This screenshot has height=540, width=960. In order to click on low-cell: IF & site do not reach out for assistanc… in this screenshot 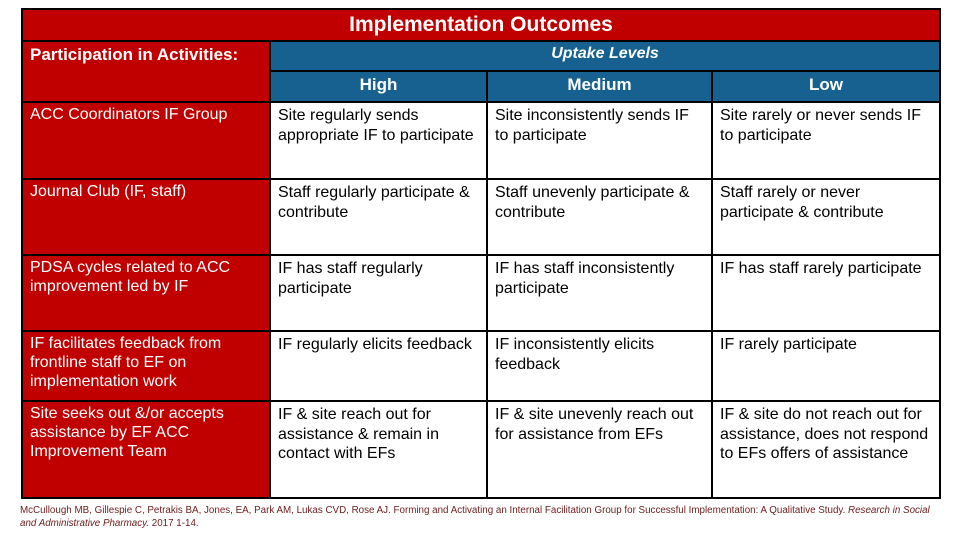, I will do `click(826, 449)`.